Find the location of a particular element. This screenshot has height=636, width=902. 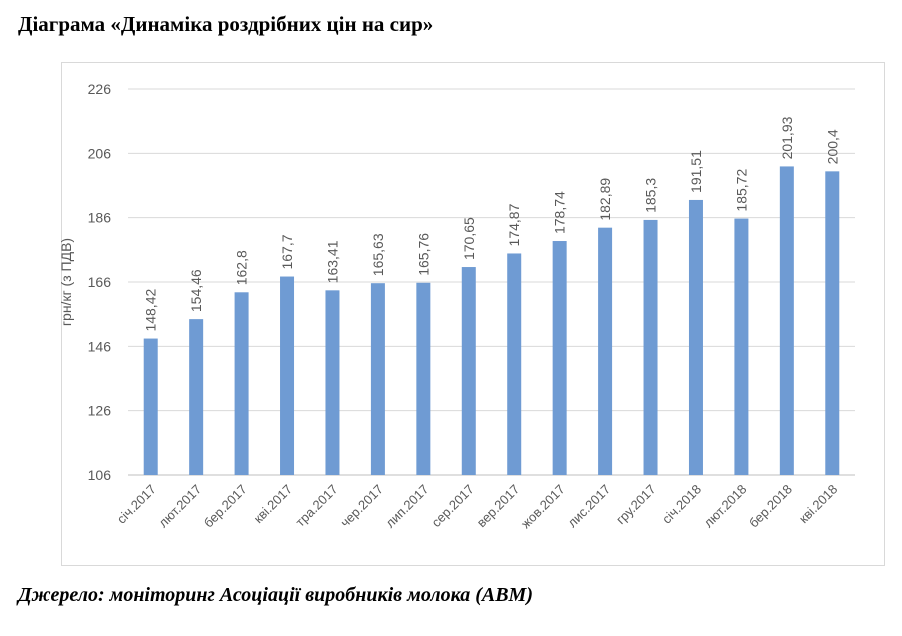

y-tick-label: 206 is located at coordinates (100, 153).